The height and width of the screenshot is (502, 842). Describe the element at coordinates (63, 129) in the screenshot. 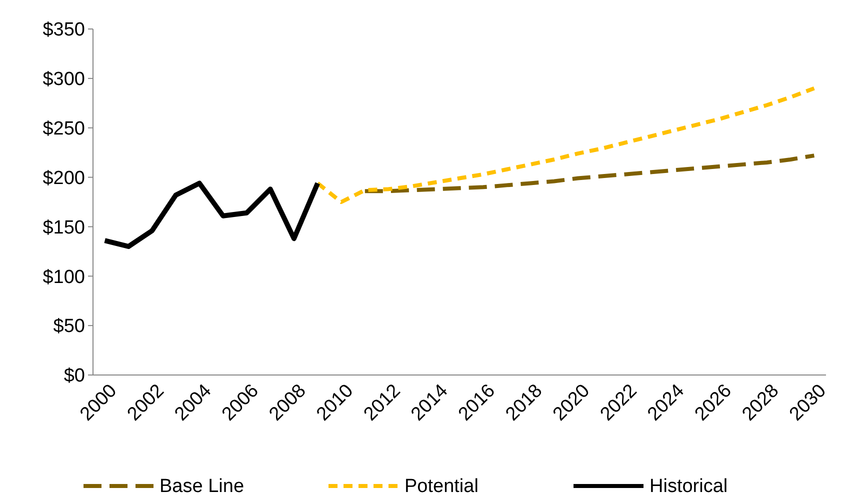

I see `y-tick-label: $250` at that location.